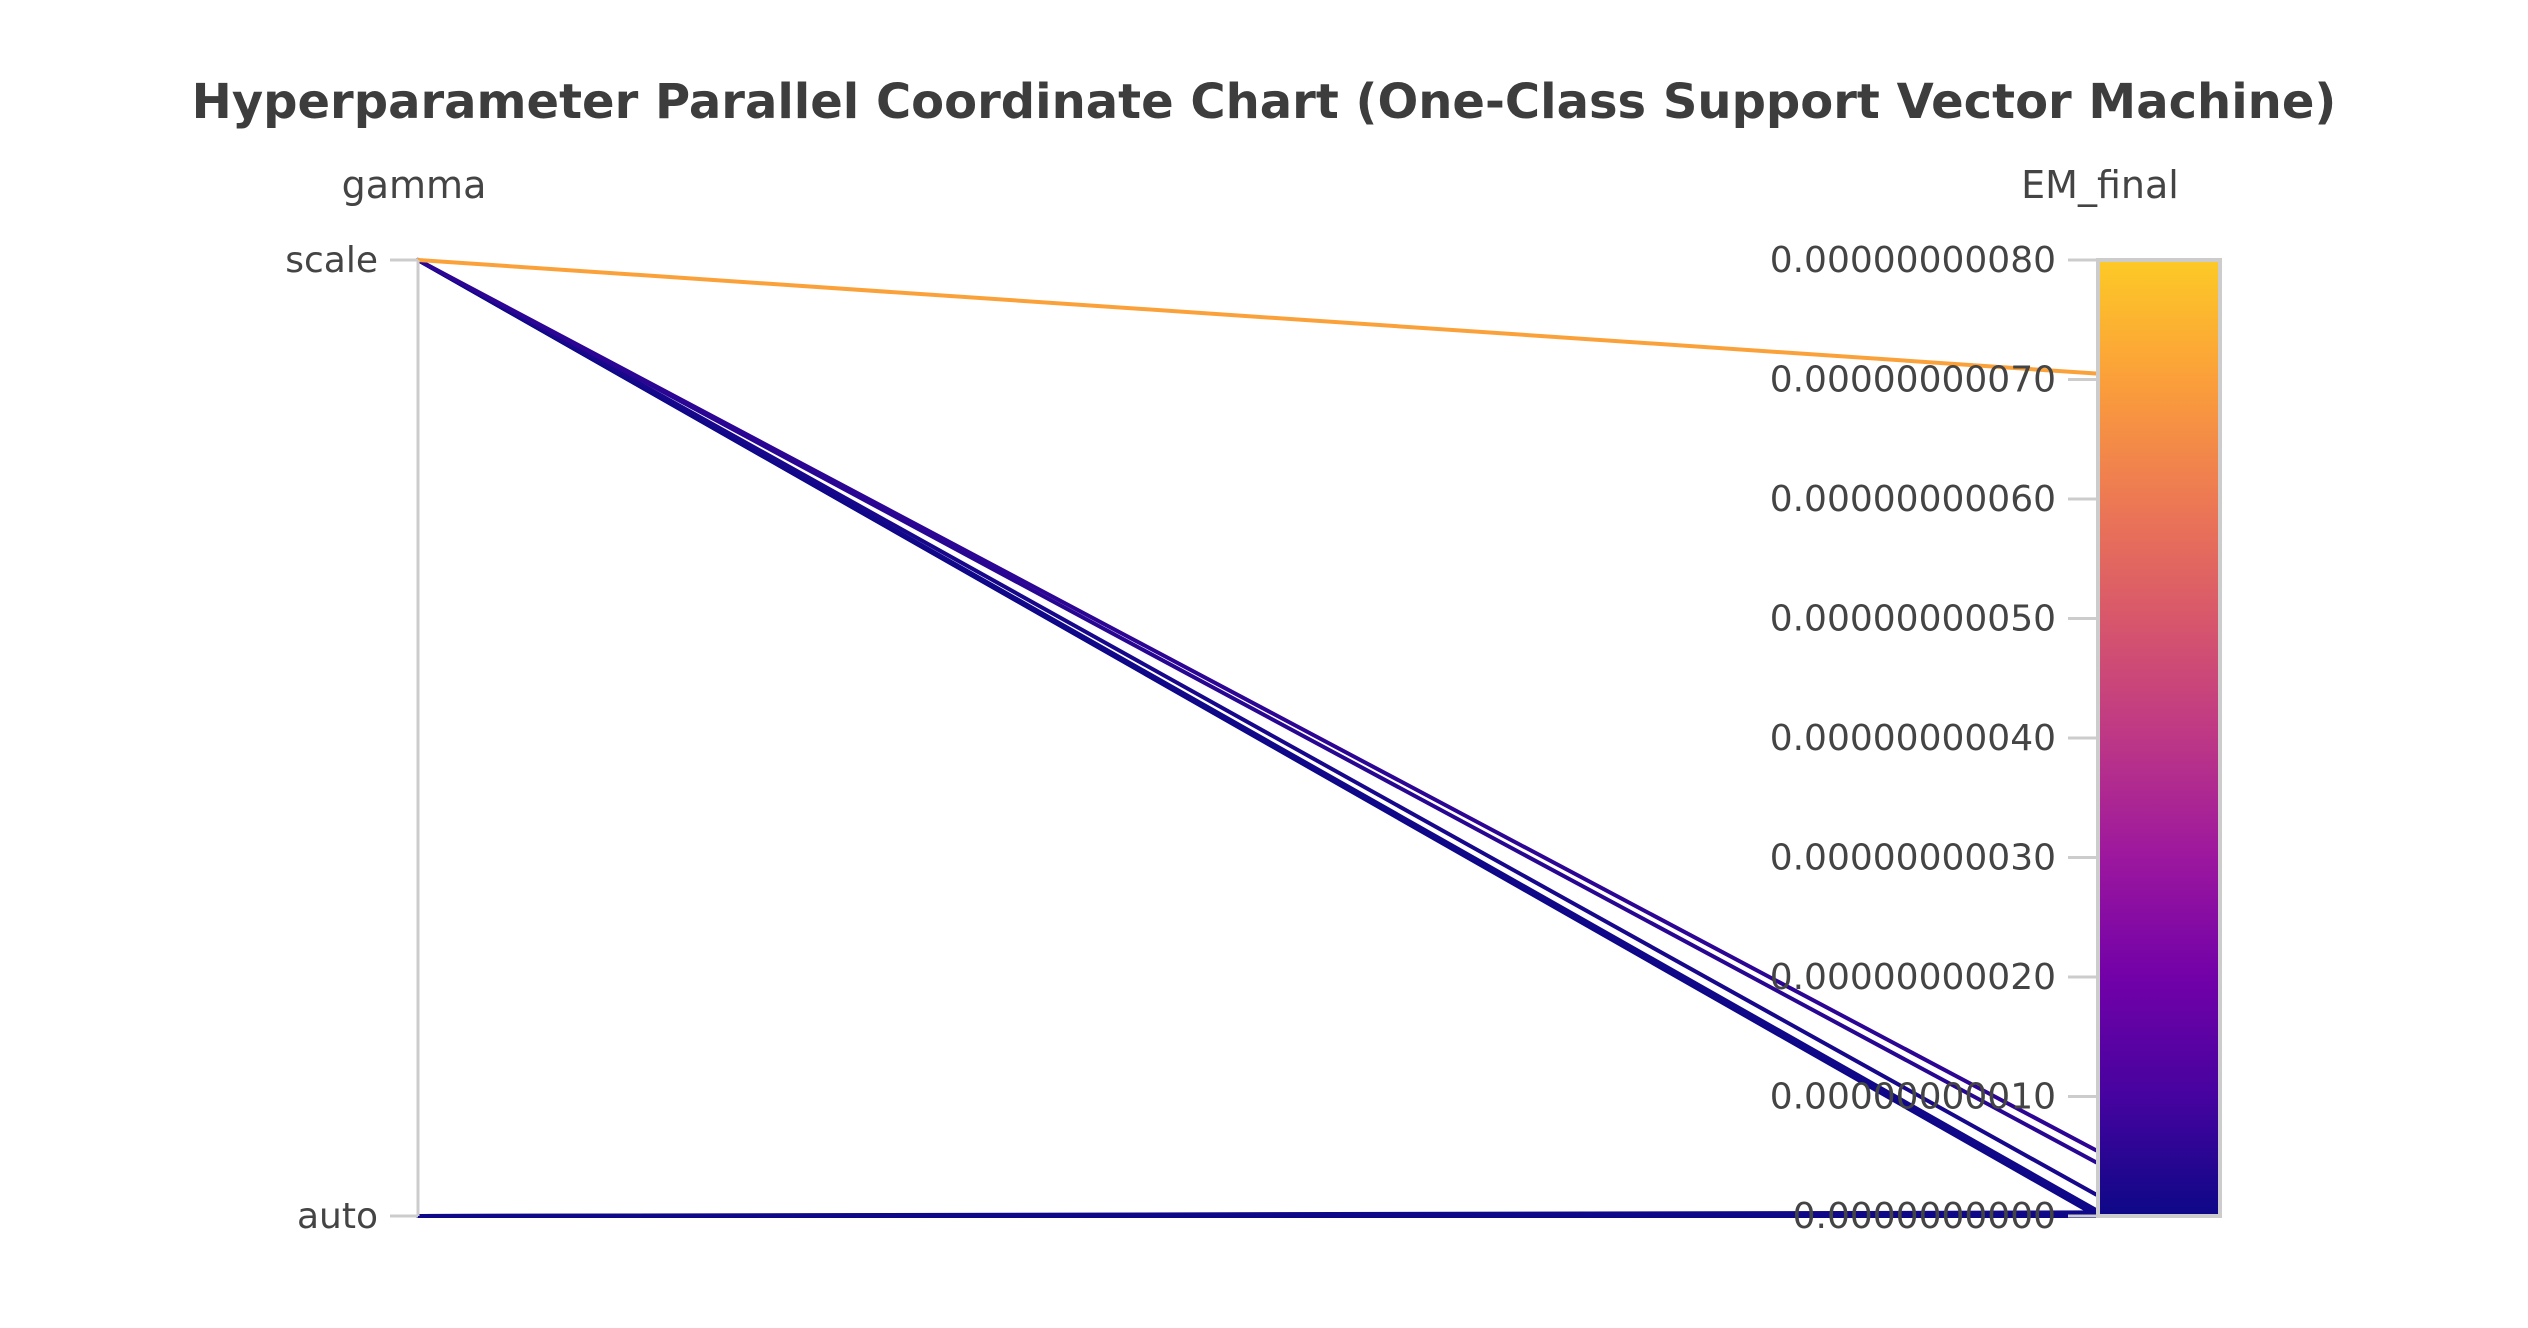 The width and height of the screenshot is (2528, 1328). What do you see at coordinates (1913, 977) in the screenshot?
I see `em-final-tick-label: 0.00000000020` at bounding box center [1913, 977].